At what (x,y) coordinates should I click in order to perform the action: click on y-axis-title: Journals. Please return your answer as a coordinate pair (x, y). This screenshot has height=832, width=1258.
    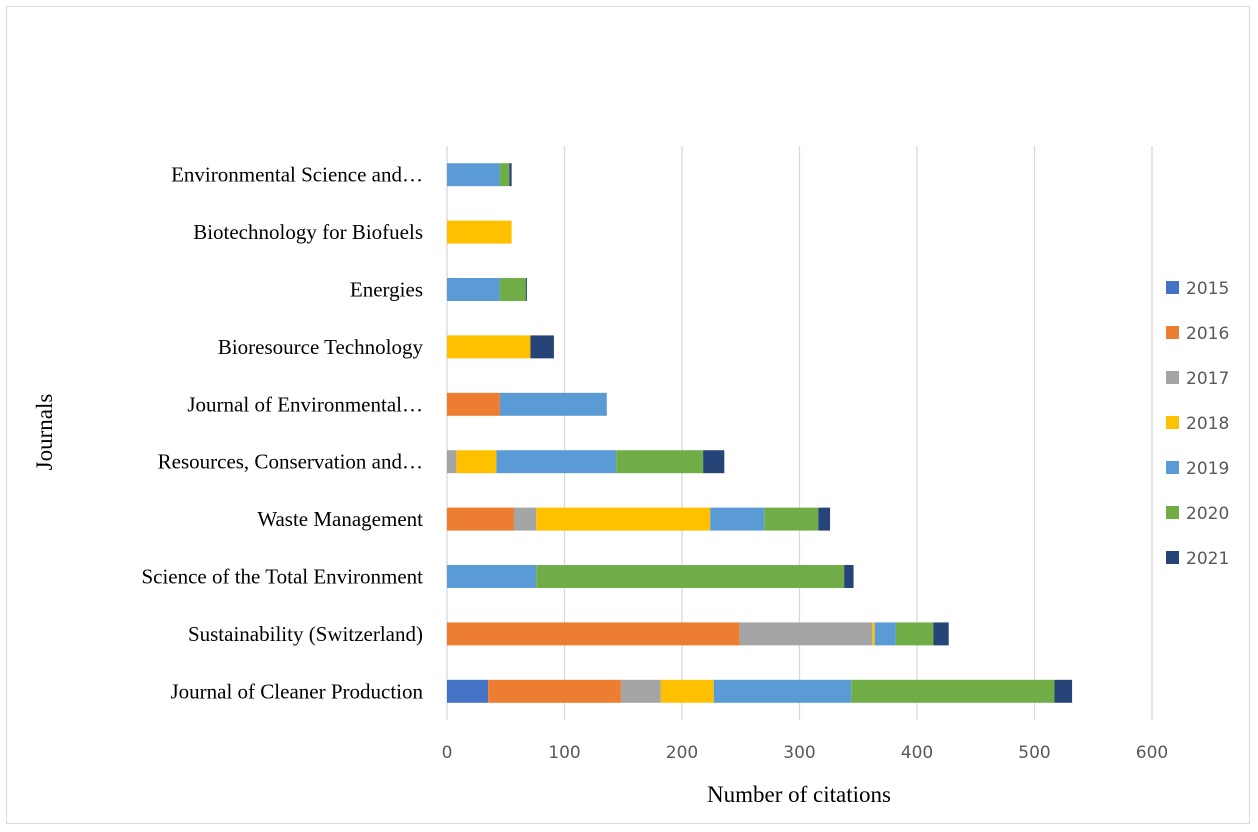
    Looking at the image, I should click on (44, 432).